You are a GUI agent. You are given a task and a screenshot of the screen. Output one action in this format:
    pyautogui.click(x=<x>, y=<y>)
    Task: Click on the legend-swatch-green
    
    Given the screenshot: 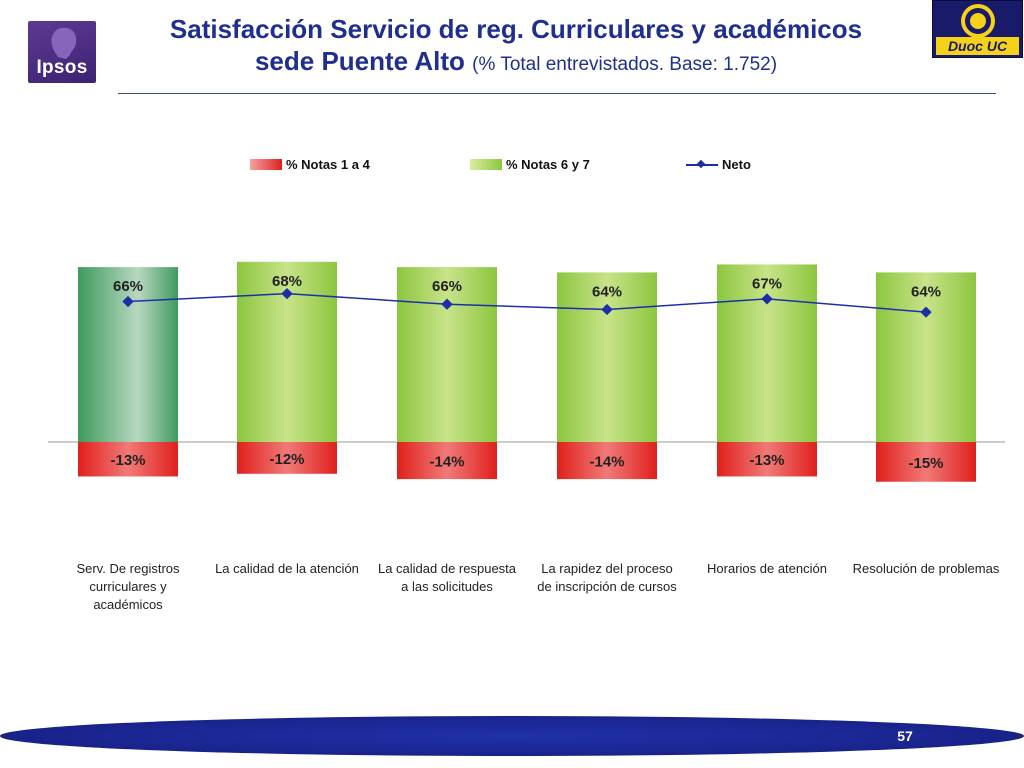 What is the action you would take?
    pyautogui.click(x=486, y=164)
    